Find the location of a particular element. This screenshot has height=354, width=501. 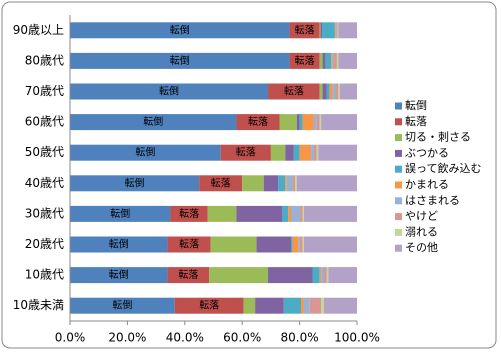

y-tick-label: 90歳以上 is located at coordinates (38, 30).